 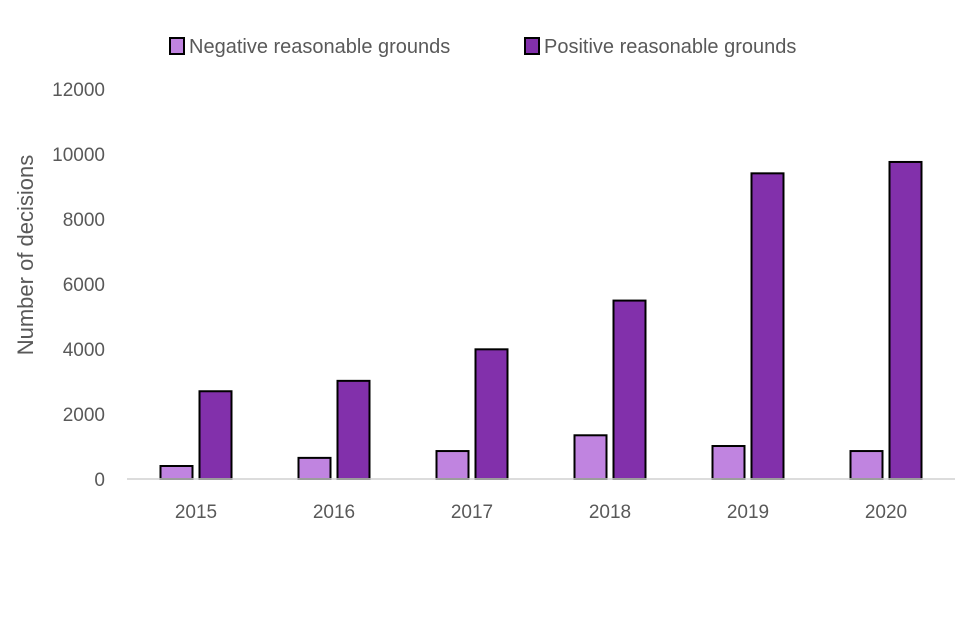 I want to click on bar-negative-2020, so click(x=866, y=465).